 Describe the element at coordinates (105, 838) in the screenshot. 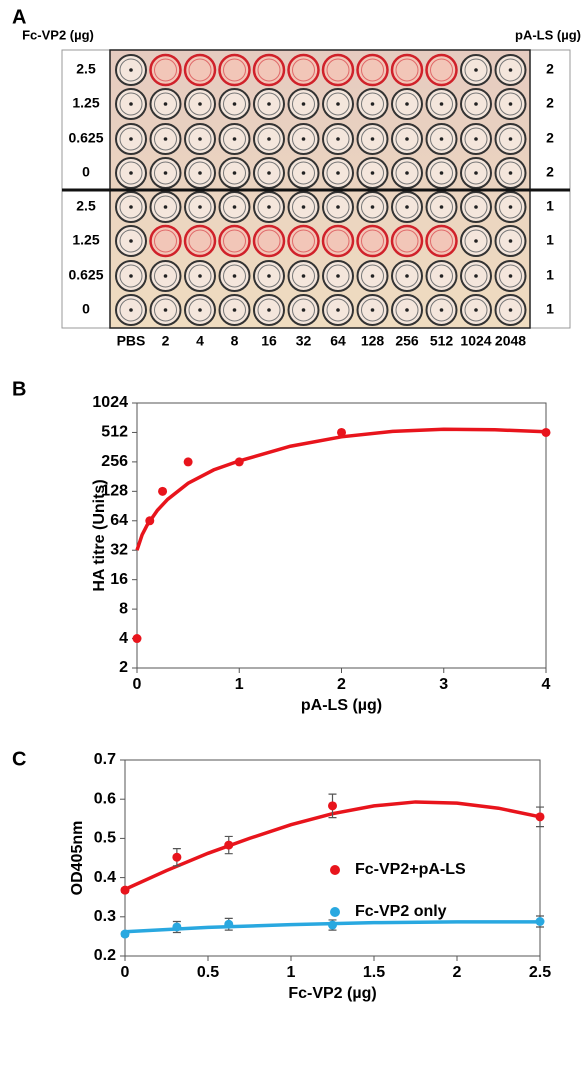

I see `y-tick-label: 0.5` at that location.